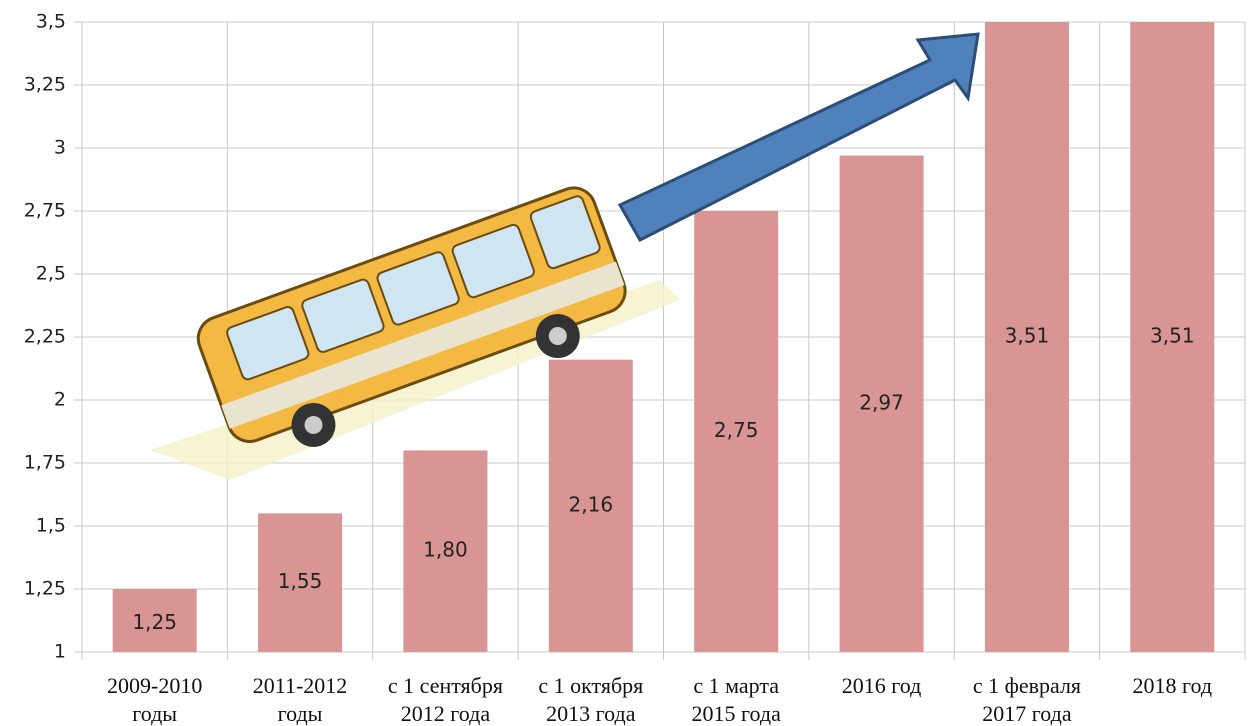  Describe the element at coordinates (45, 337) in the screenshot. I see `y-tick-label: 2,25` at that location.